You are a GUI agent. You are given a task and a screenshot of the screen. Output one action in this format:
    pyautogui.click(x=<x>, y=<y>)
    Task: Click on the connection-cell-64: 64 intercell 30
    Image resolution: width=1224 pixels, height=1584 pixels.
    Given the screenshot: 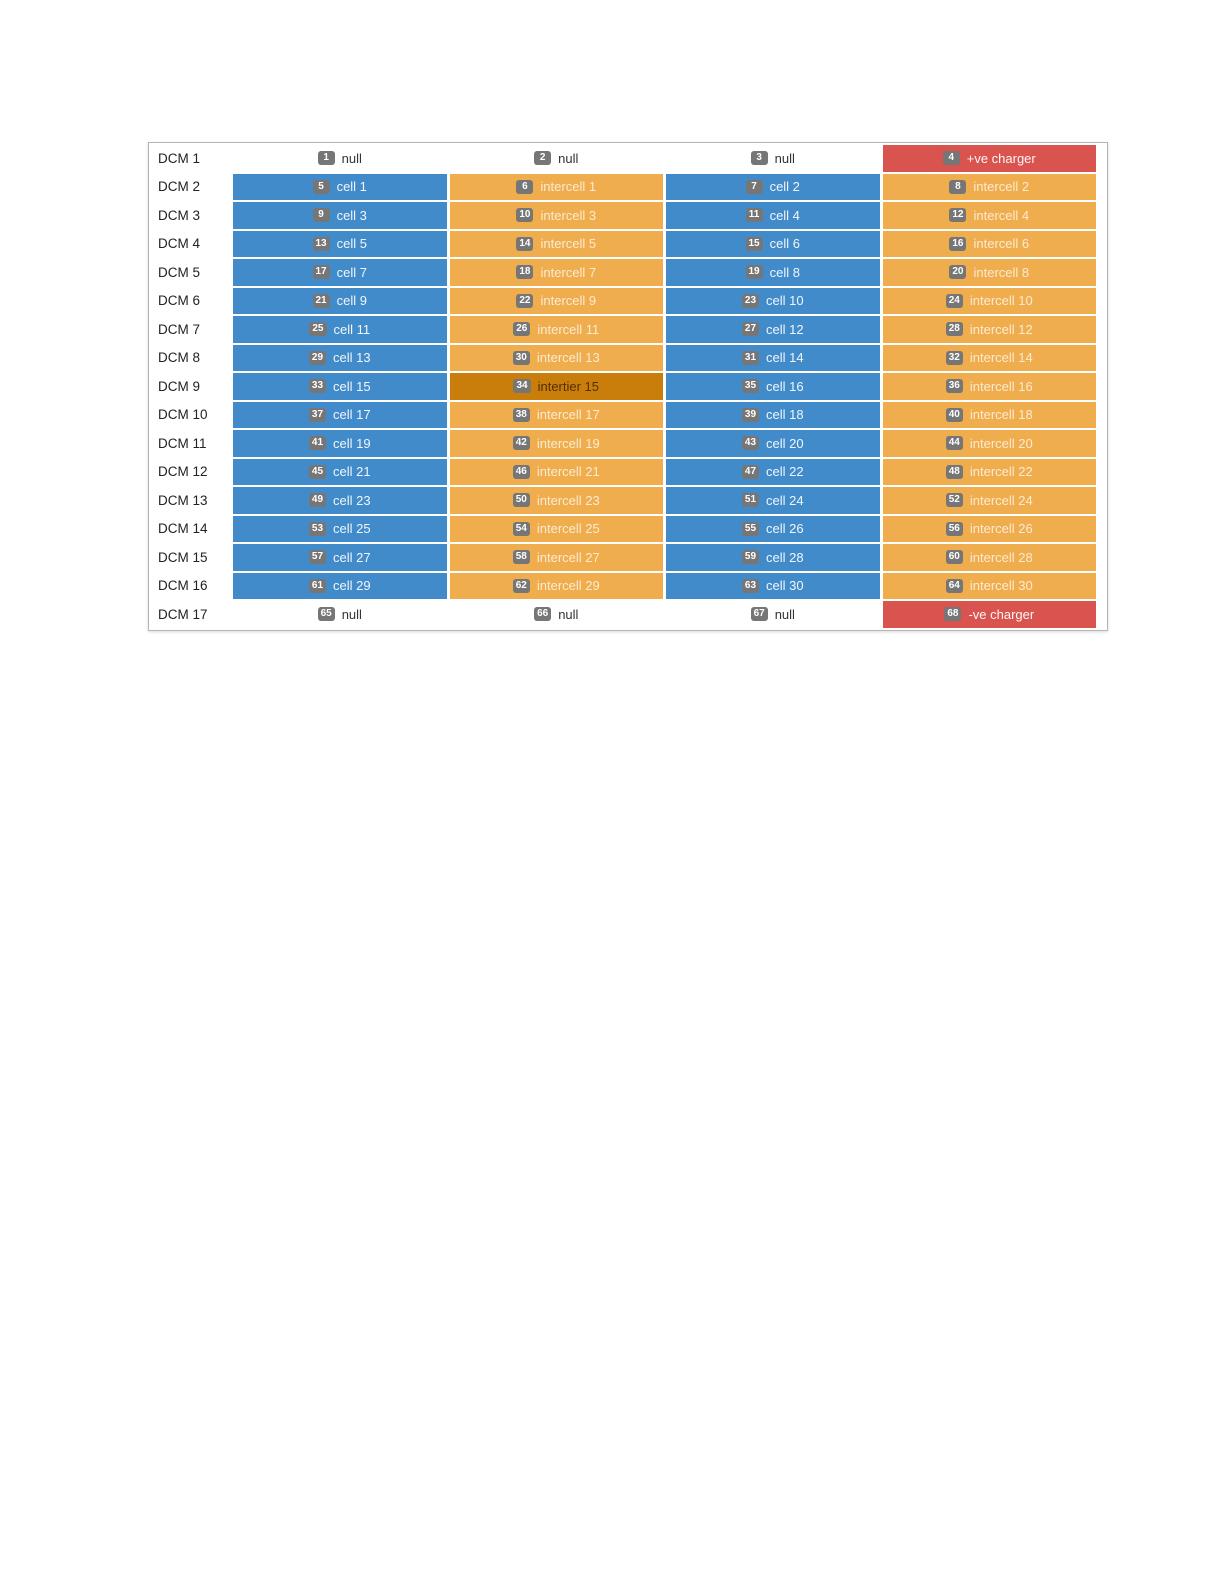 What is the action you would take?
    pyautogui.click(x=989, y=585)
    